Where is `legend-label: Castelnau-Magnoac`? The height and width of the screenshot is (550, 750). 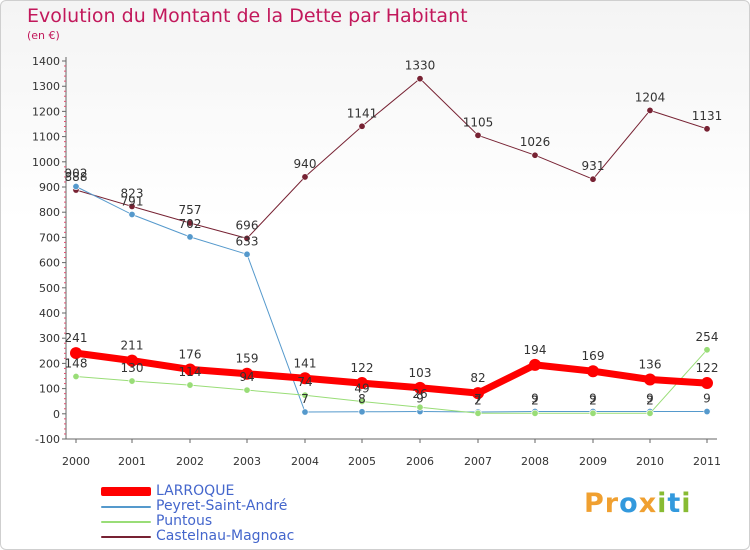
legend-label: Castelnau-Magnoac is located at coordinates (225, 536).